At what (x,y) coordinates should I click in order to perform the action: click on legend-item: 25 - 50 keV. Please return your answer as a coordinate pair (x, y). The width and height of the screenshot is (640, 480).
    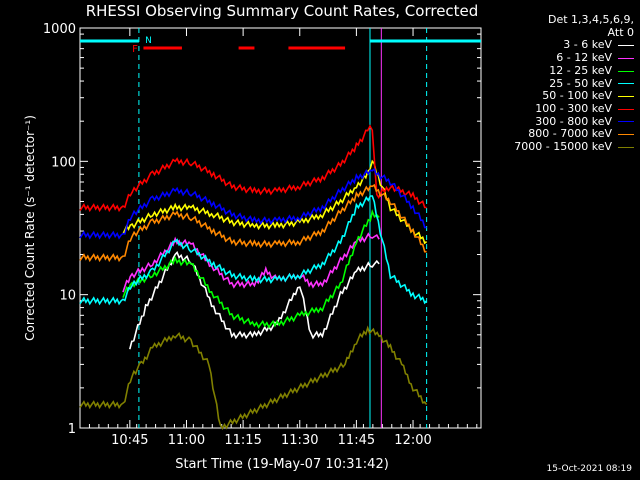
    Looking at the image, I should click on (574, 83).